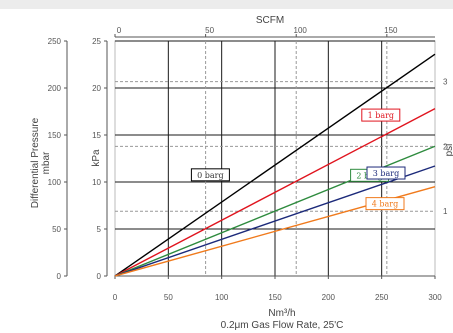 This screenshot has height=333, width=453. I want to click on psi-tick-label-1: 2, so click(445, 146).